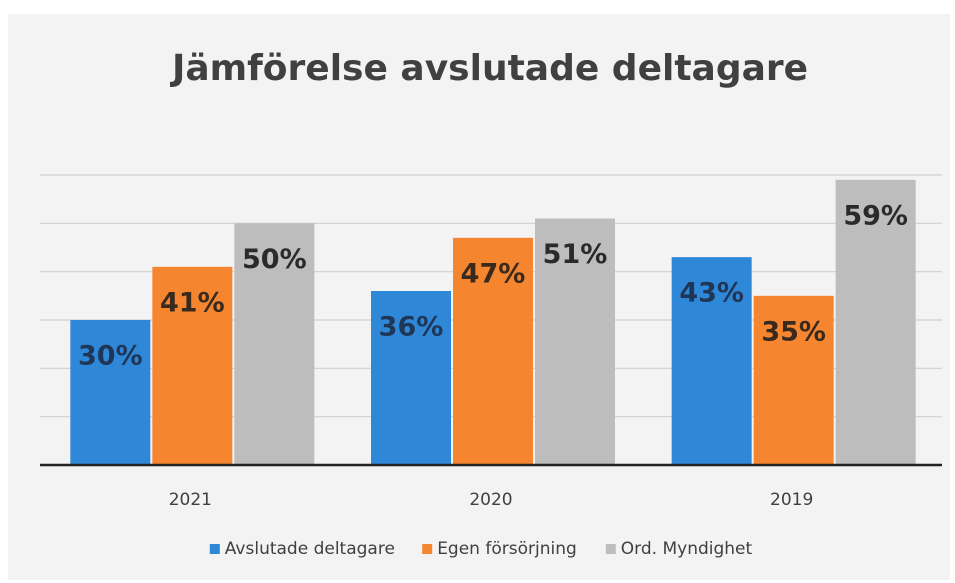  I want to click on data-label: 47%, so click(493, 273).